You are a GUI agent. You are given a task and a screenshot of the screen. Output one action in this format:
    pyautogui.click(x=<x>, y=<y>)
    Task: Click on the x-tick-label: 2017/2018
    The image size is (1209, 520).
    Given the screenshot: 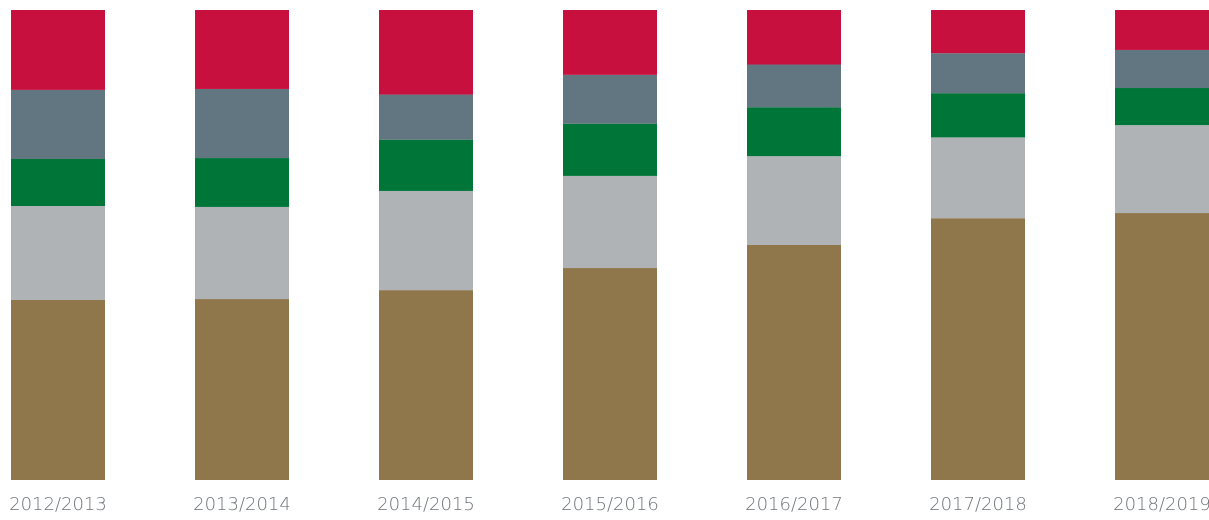 What is the action you would take?
    pyautogui.click(x=978, y=504)
    